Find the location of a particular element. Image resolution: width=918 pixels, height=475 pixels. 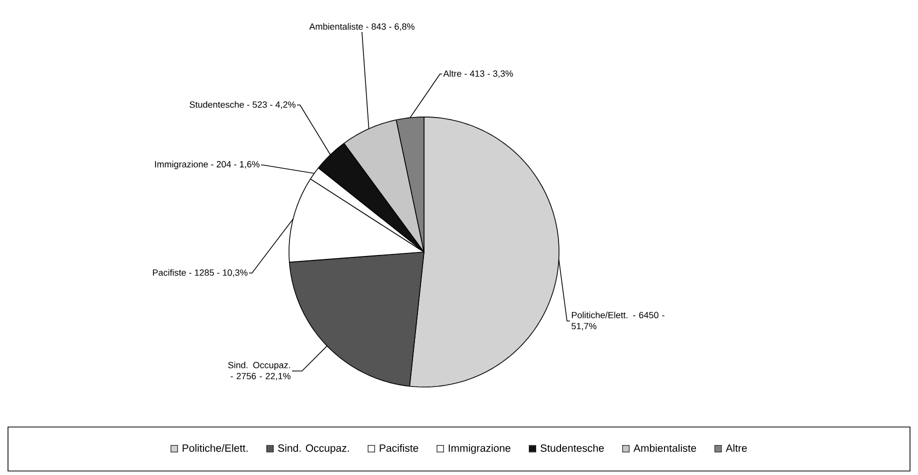

text: Studentesche - 523 - 4,2% is located at coordinates (243, 105).